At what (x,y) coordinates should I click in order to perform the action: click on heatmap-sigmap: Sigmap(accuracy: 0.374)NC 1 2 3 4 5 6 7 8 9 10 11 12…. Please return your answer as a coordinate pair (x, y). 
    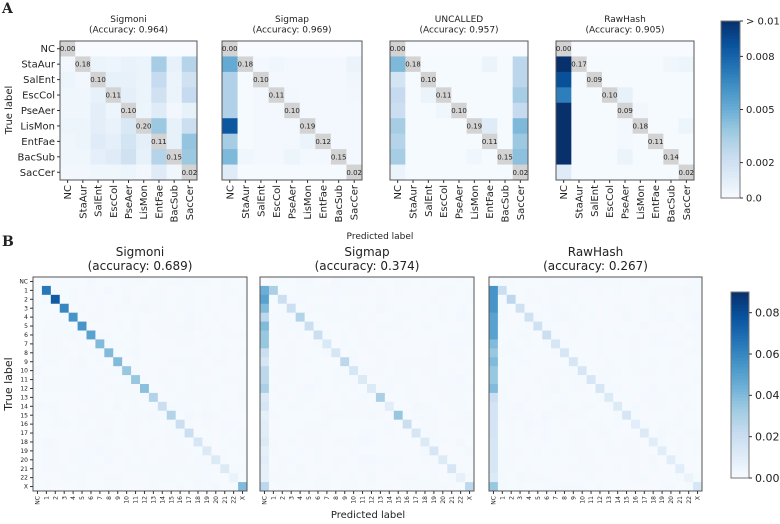
    Looking at the image, I should click on (367, 375).